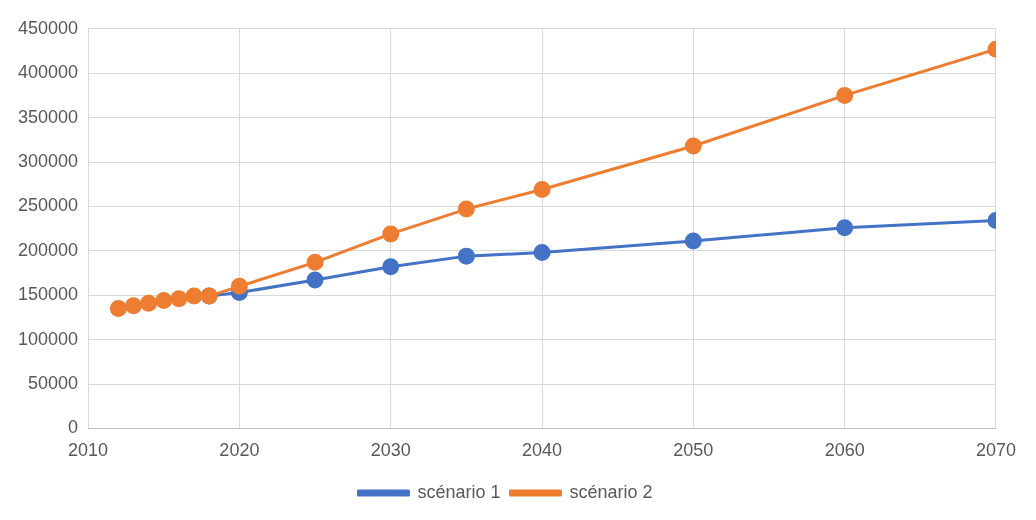 This screenshot has width=1036, height=520. What do you see at coordinates (48, 116) in the screenshot?
I see `y-tick-label: 350000` at bounding box center [48, 116].